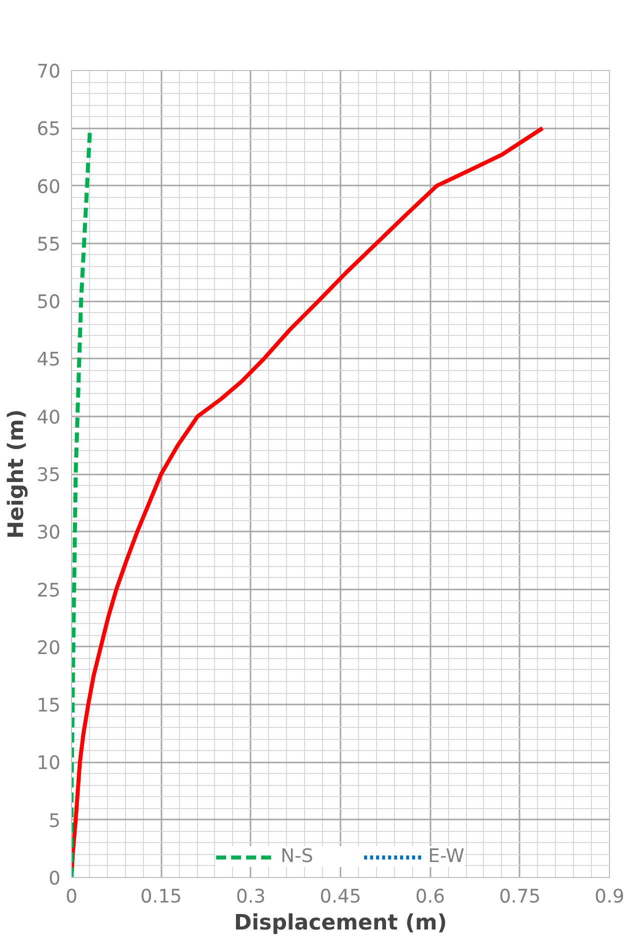 This screenshot has height=938, width=634. Describe the element at coordinates (48, 533) in the screenshot. I see `y-tick-label: 30` at that location.